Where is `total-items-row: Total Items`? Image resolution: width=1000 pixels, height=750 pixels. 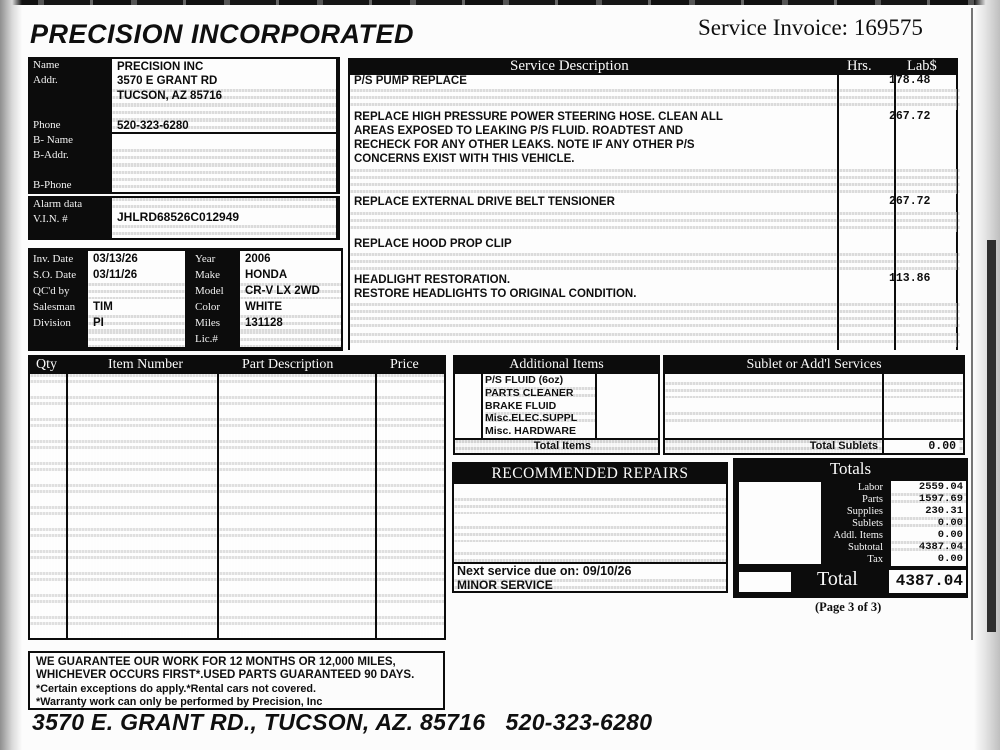 total-items-row: Total Items is located at coordinates (556, 445).